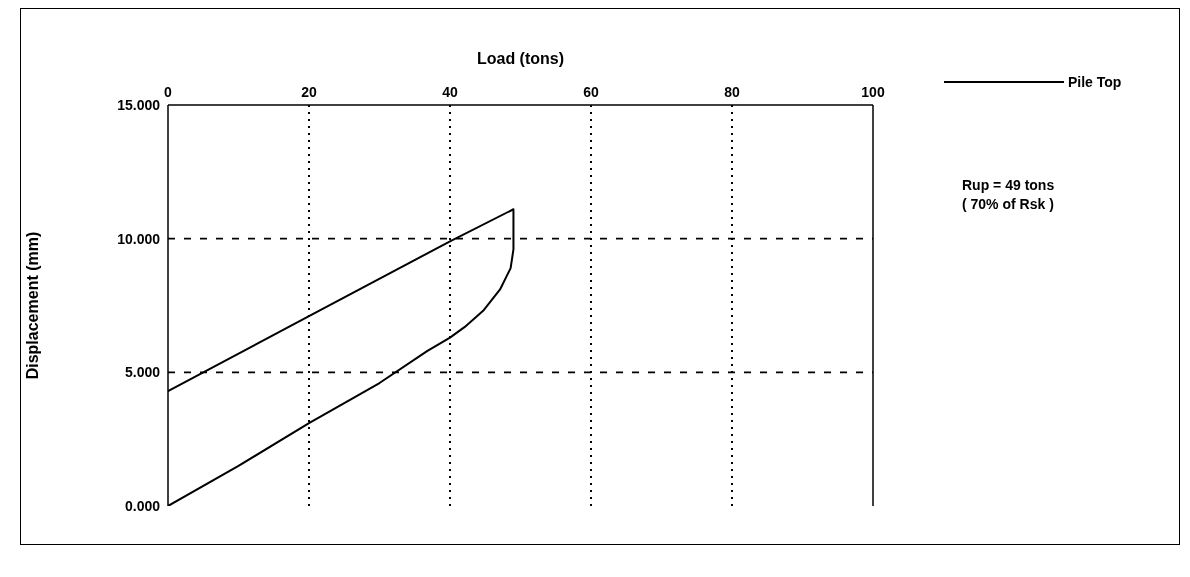  I want to click on x-axis-title: Load (tons), so click(520, 59).